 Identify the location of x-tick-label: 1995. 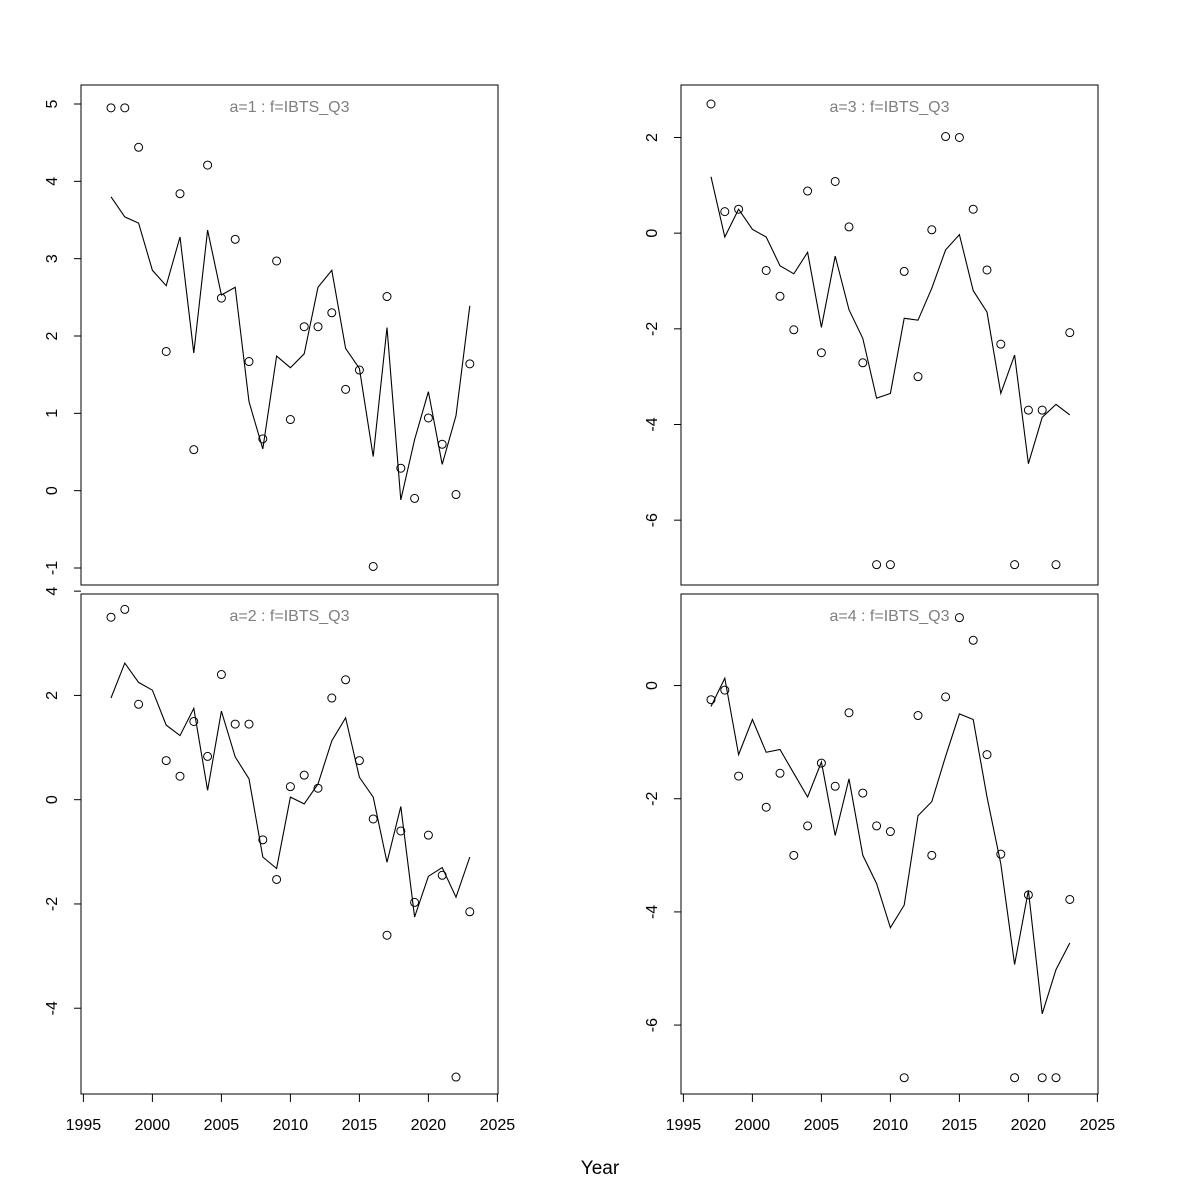
(684, 1125).